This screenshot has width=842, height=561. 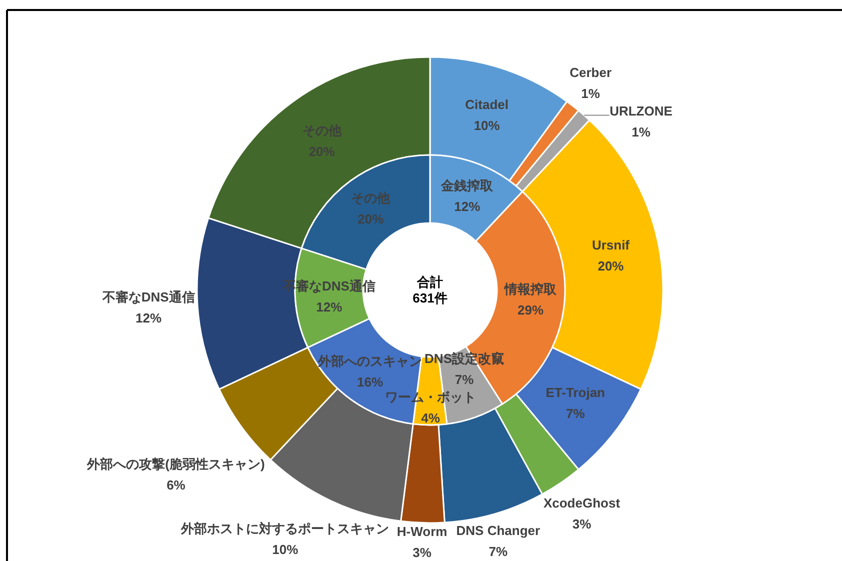 What do you see at coordinates (531, 289) in the screenshot?
I see `slice-label: 情報搾取` at bounding box center [531, 289].